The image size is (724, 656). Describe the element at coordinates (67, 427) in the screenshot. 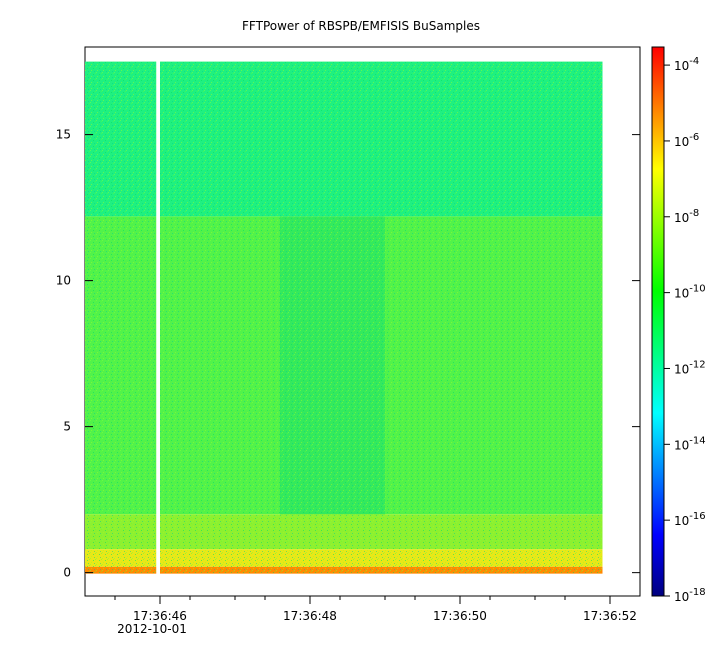

I see `y-tick-label: 5` at that location.